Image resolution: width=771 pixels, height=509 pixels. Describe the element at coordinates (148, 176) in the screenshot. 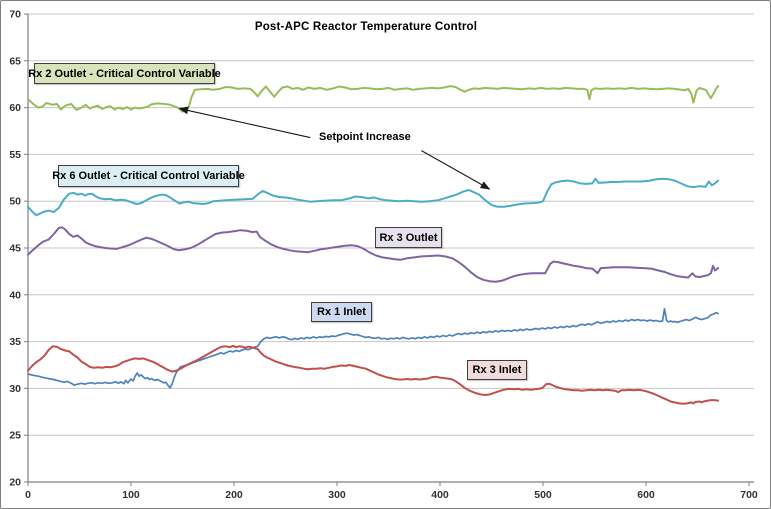

I see `series-label-rx6-outlet: Rx 6 Outlet - Critical Control Variable` at that location.